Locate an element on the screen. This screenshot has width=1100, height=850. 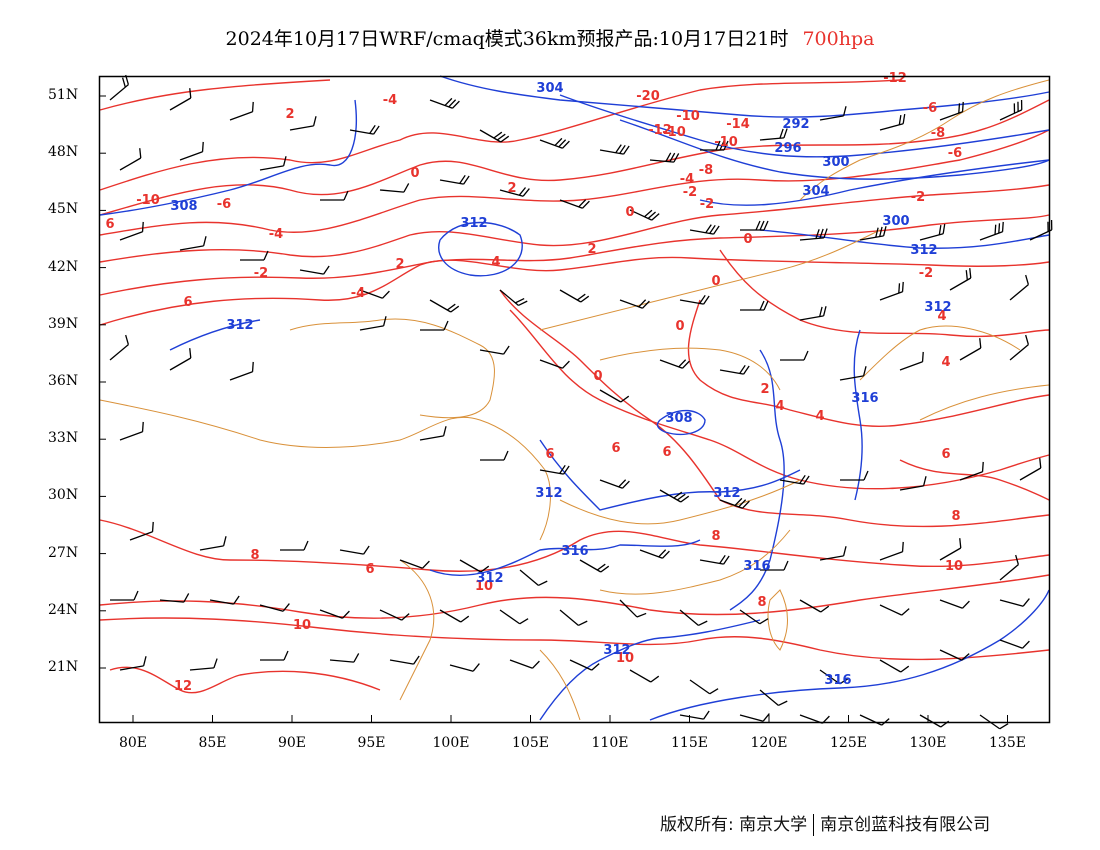
lat-label: 21N is located at coordinates (63, 667).